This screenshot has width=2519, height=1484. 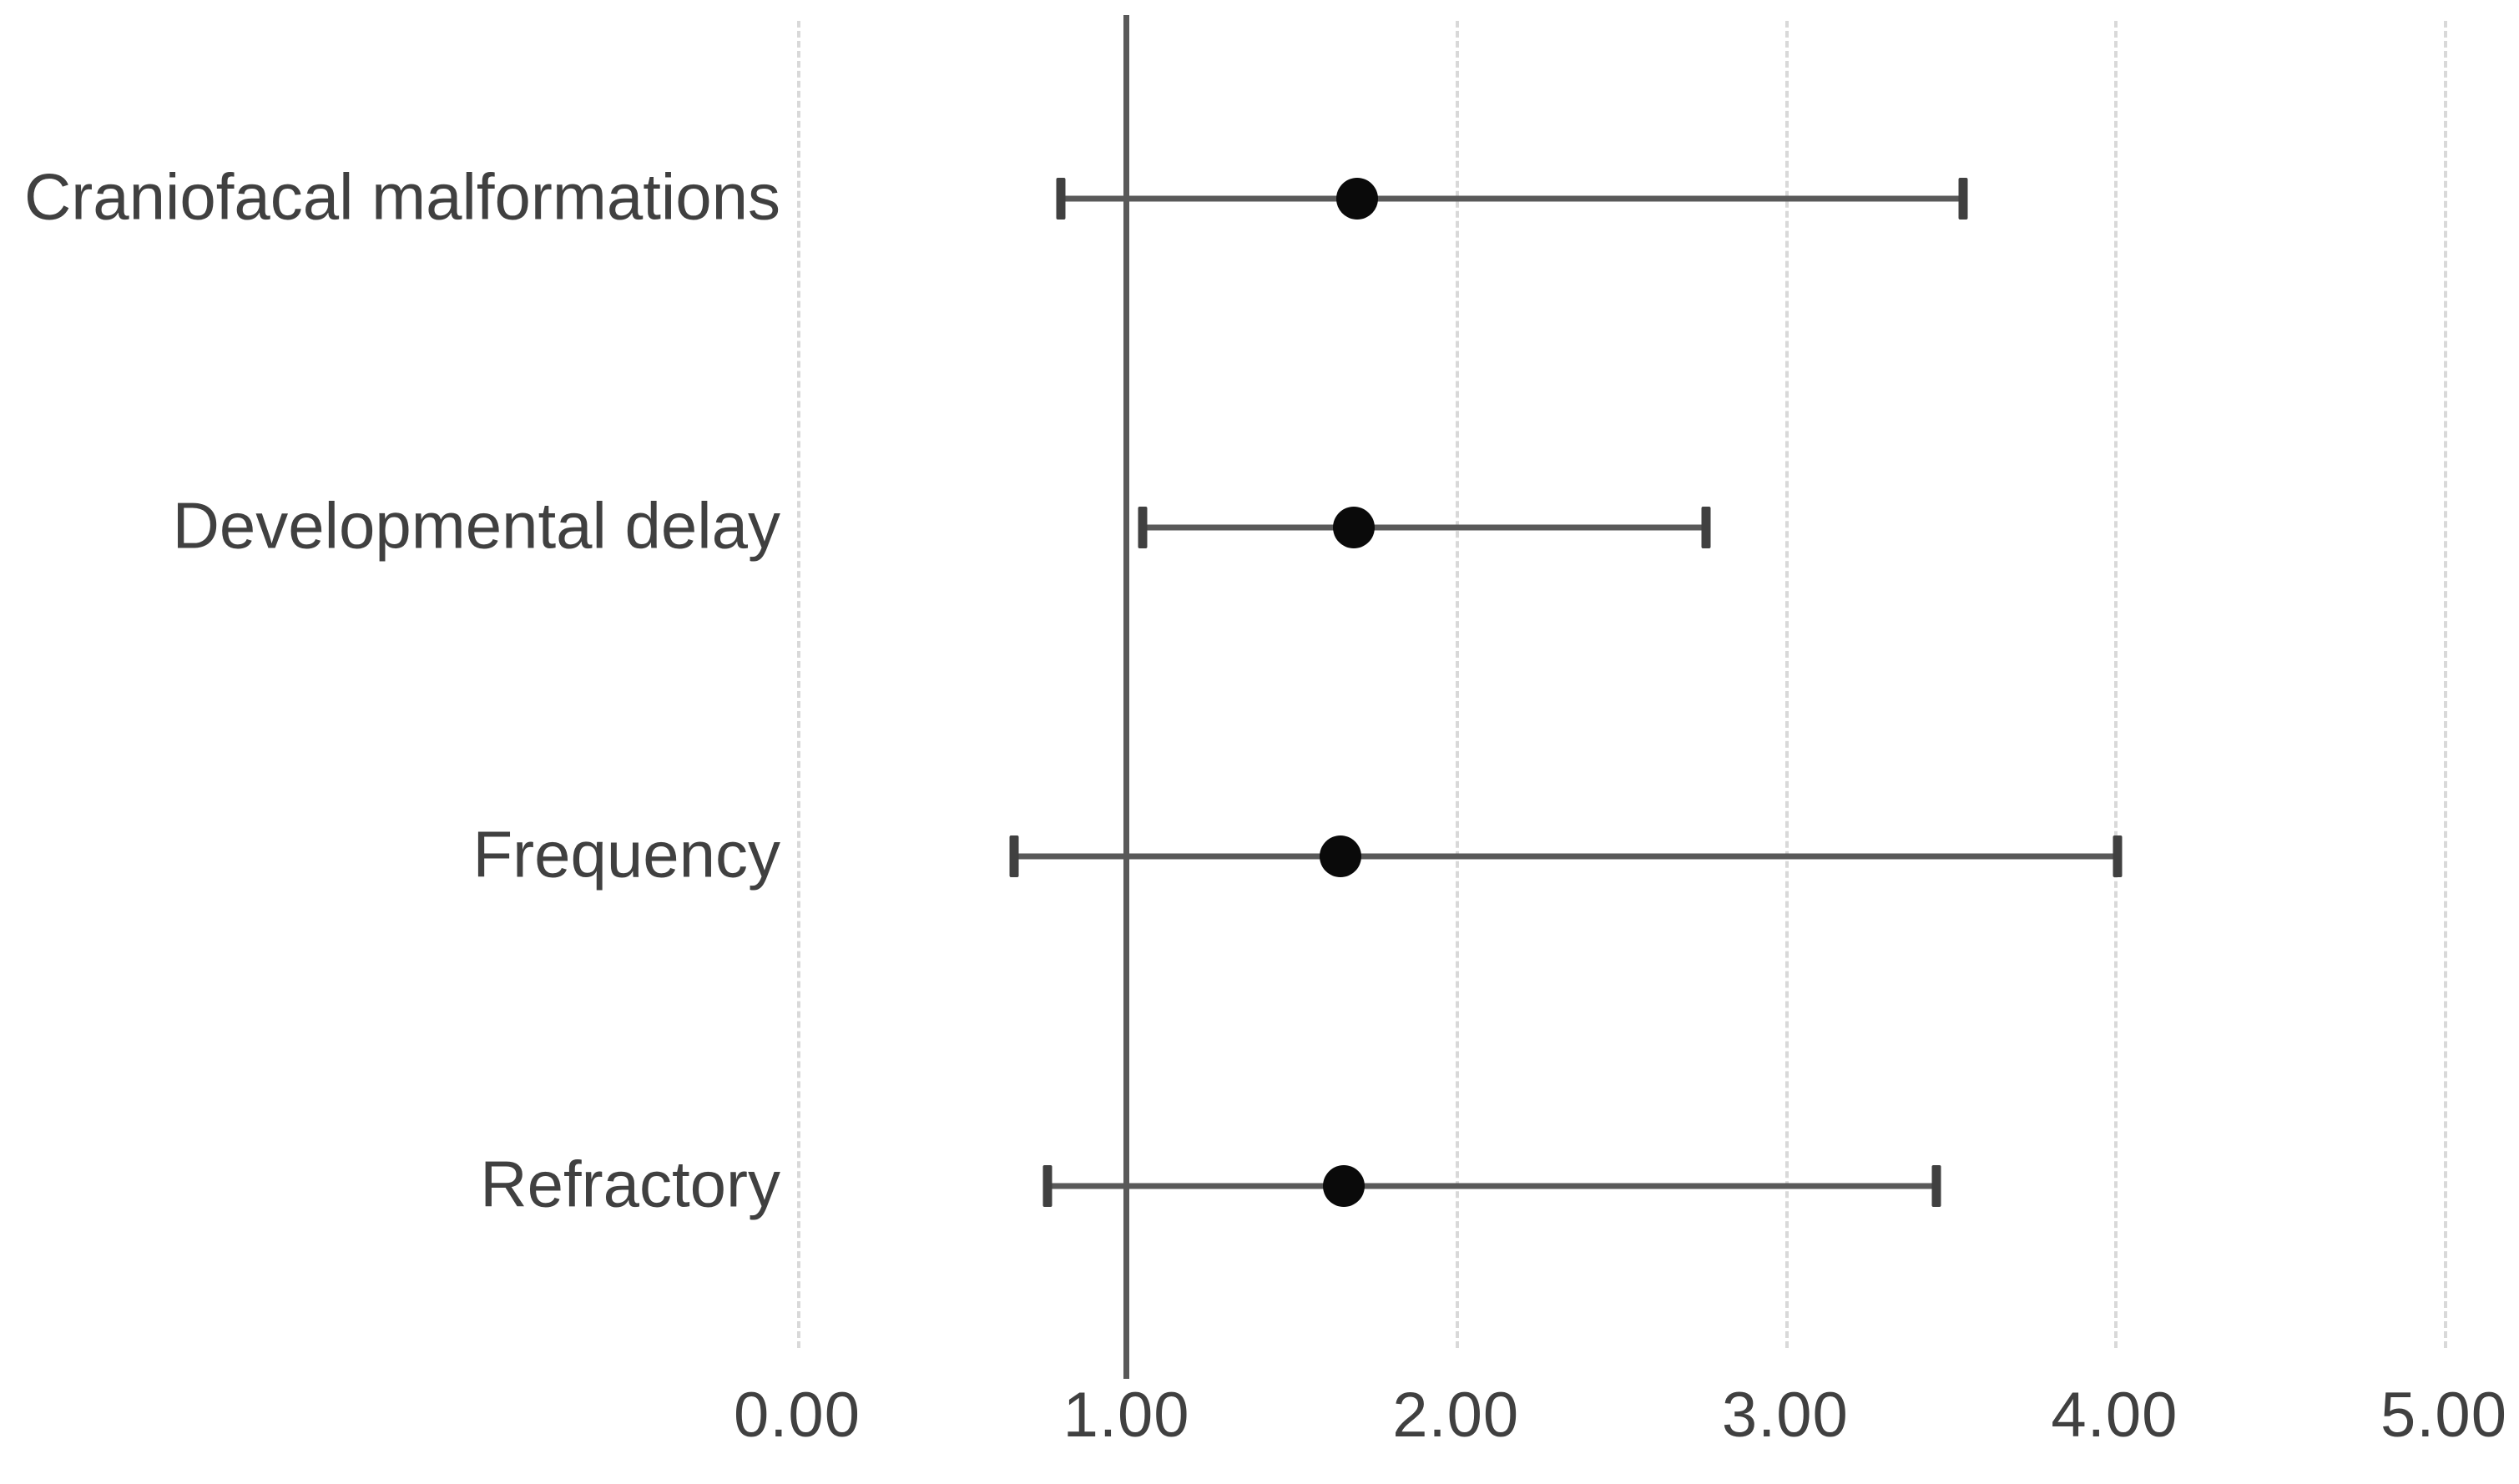 What do you see at coordinates (2443, 1415) in the screenshot?
I see `x-tick-label: 5.00` at bounding box center [2443, 1415].